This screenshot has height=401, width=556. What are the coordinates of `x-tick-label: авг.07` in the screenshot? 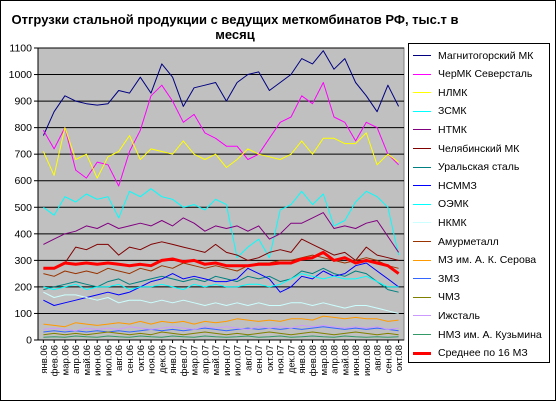 It's located at (248, 358).